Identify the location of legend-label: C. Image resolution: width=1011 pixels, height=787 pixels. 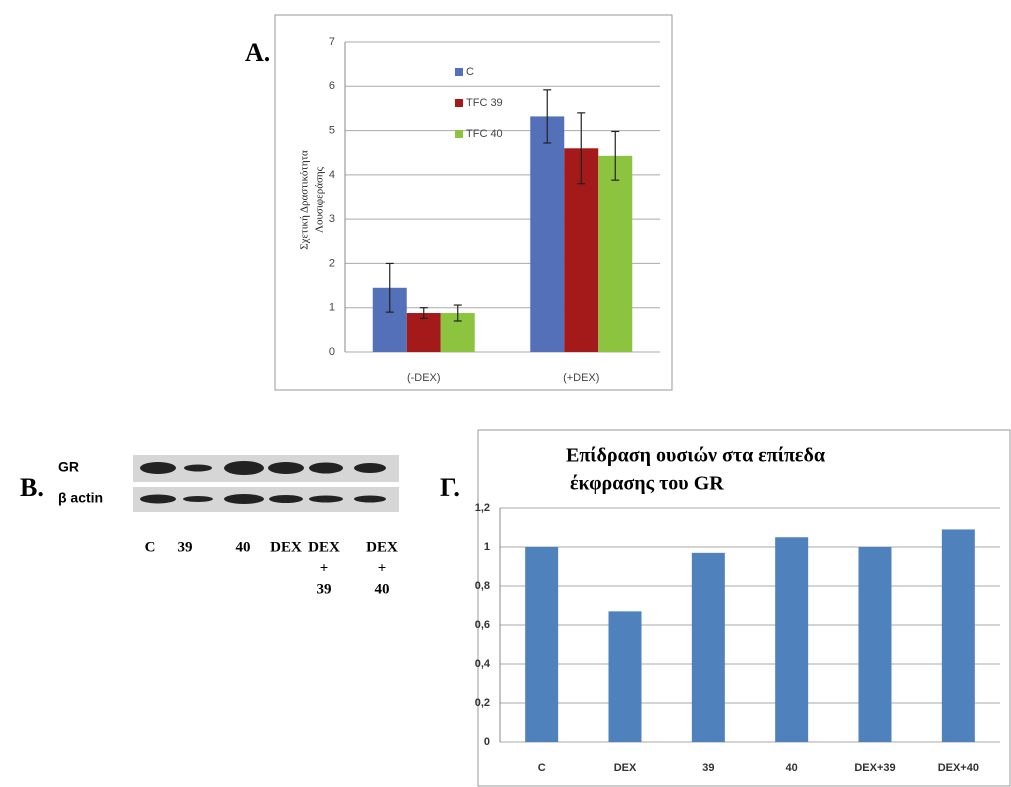
(470, 72).